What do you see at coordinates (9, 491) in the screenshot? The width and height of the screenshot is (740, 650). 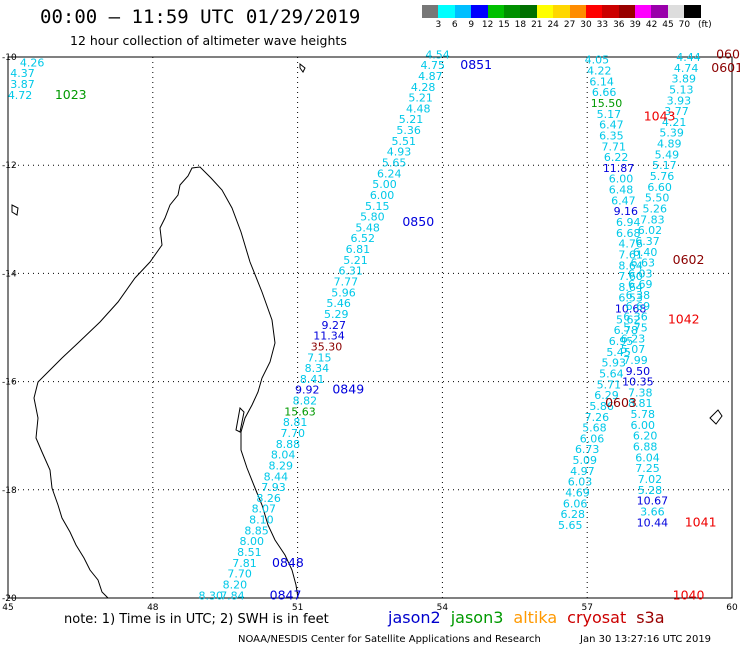 I see `lat-label: -18` at bounding box center [9, 491].